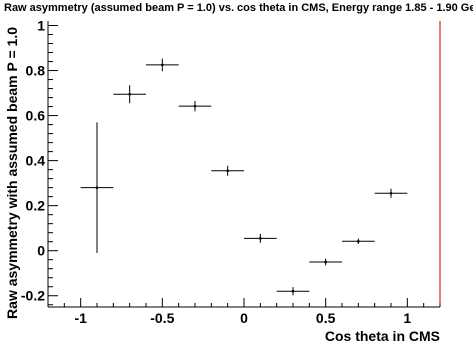  Describe the element at coordinates (382, 336) in the screenshot. I see `x-axis-label: Cos theta in CMS` at that location.